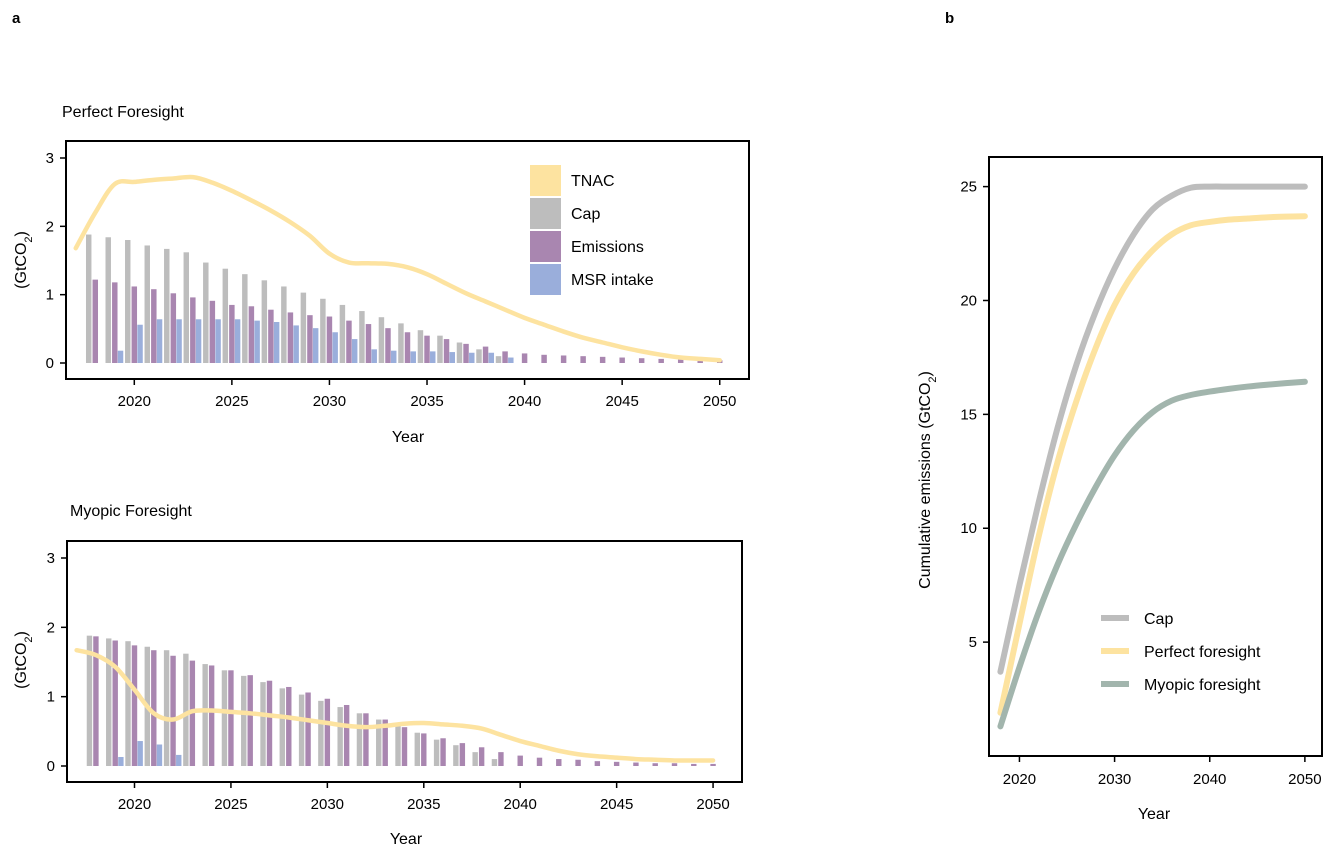 This screenshot has height=847, width=1327. I want to click on line-myopic-foresight, so click(1152, 554).